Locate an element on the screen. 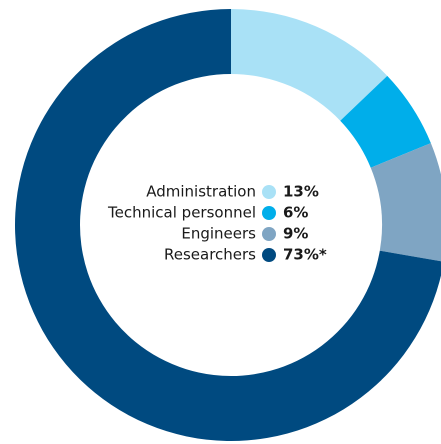 This screenshot has height=444, width=441. legend-label: Administration is located at coordinates (201, 192).